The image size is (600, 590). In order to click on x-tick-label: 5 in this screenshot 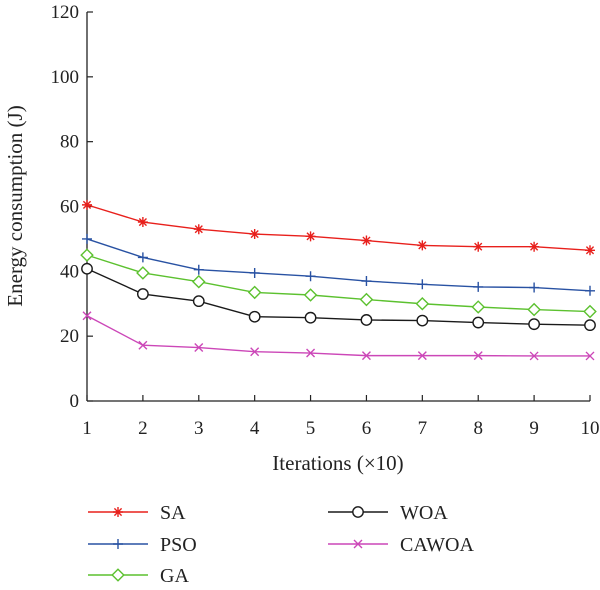, I will do `click(311, 428)`.